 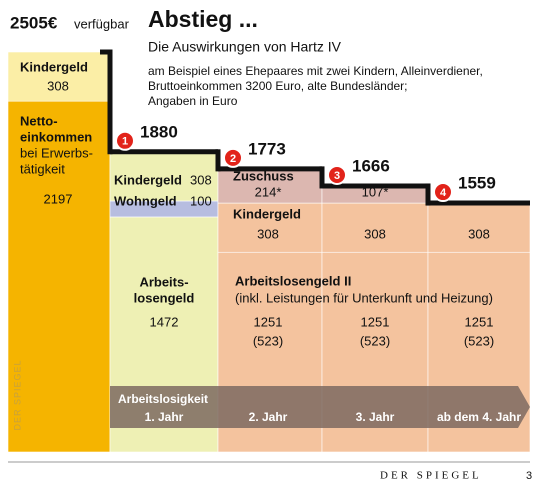 I want to click on segment-note: tätigkeit, so click(x=42, y=168).